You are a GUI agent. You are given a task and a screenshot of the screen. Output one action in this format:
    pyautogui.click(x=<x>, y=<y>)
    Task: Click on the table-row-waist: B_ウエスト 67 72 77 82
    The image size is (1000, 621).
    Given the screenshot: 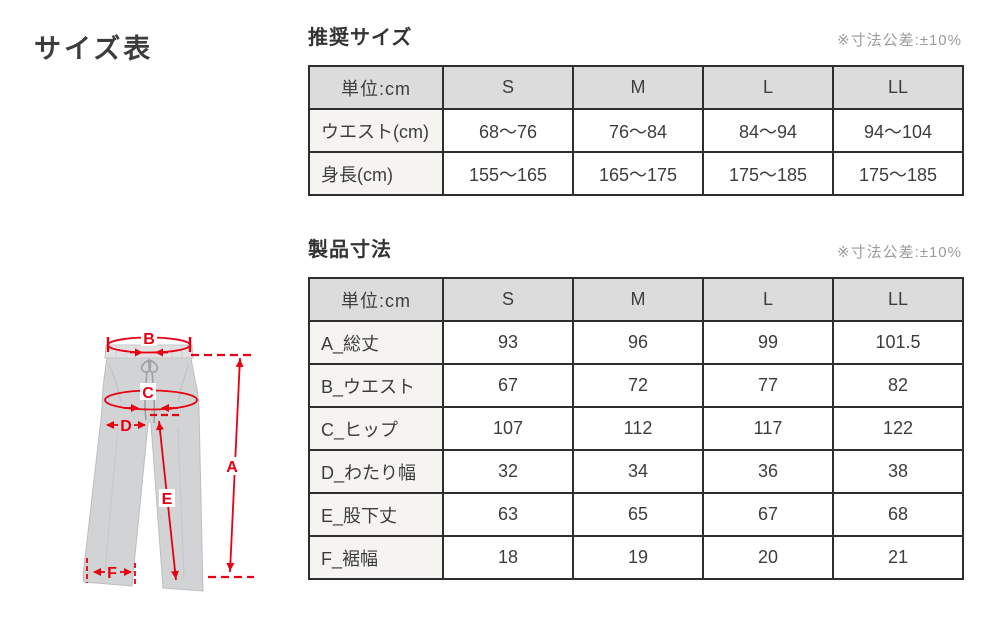 What is the action you would take?
    pyautogui.click(x=636, y=385)
    